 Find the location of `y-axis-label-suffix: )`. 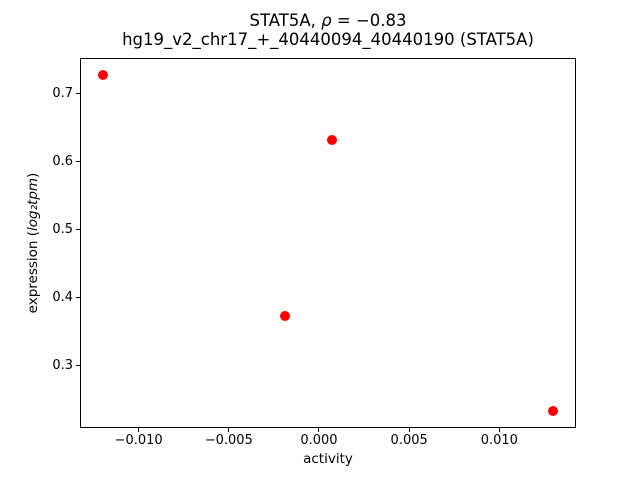

y-axis-label-suffix: ) is located at coordinates (33, 175).